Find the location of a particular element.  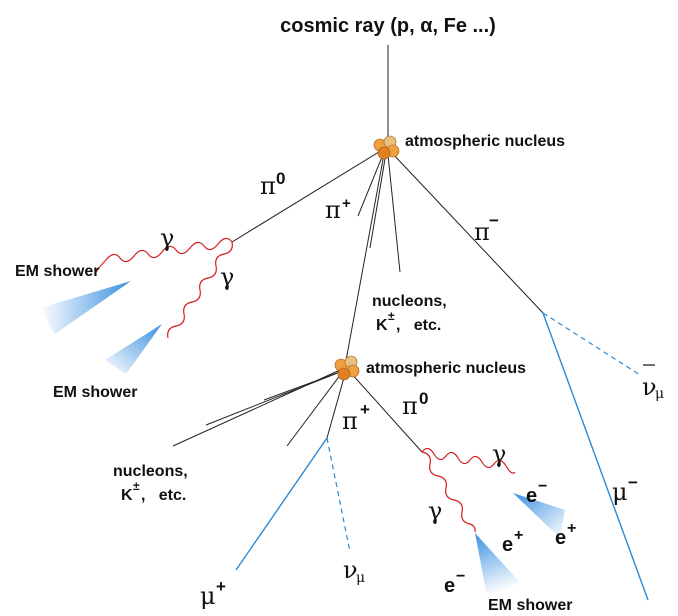

cosmic-ray-label: cosmic ray (p, α, Fe ...) is located at coordinates (388, 26).